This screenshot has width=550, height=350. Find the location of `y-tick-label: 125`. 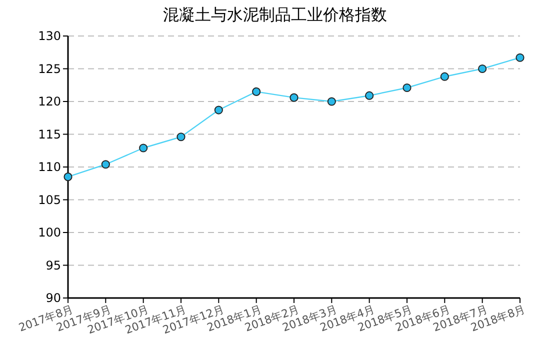

y-tick-label: 125 is located at coordinates (49, 69).